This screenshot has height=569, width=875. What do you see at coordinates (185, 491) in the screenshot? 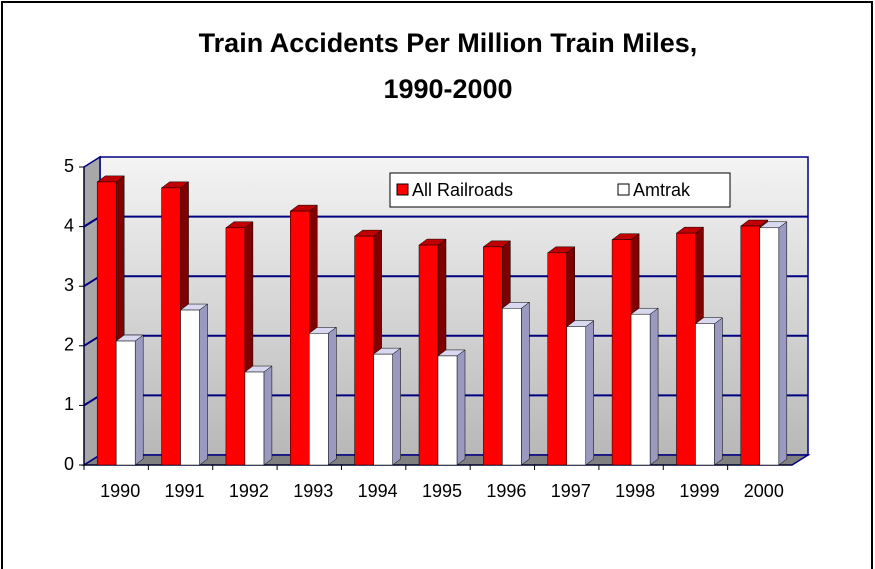
I see `x-tick-label: 1991` at bounding box center [185, 491].